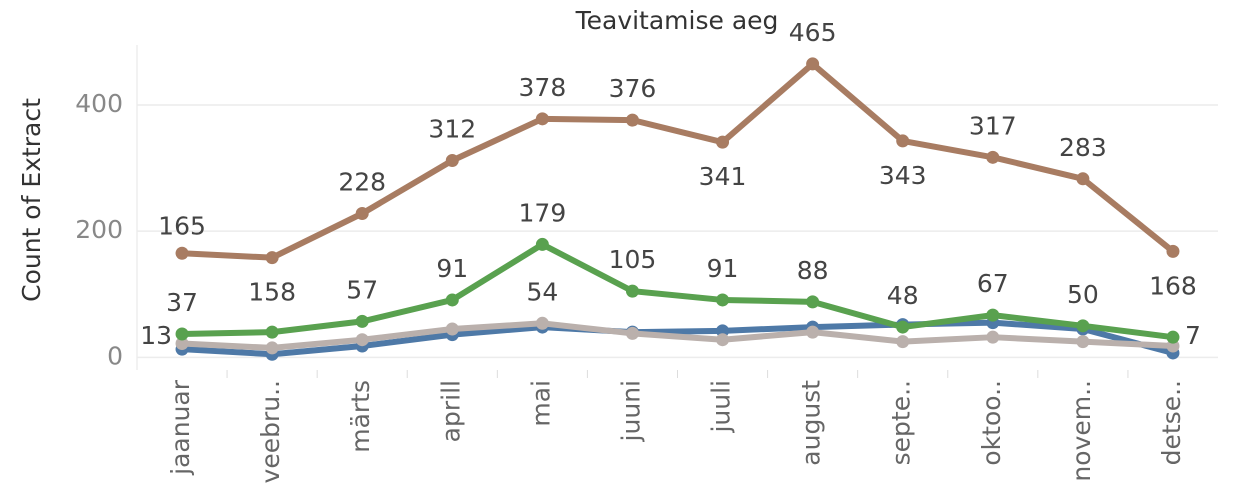 The image size is (1240, 484). What do you see at coordinates (450, 411) in the screenshot?
I see `x-tick-label: aprill` at bounding box center [450, 411].